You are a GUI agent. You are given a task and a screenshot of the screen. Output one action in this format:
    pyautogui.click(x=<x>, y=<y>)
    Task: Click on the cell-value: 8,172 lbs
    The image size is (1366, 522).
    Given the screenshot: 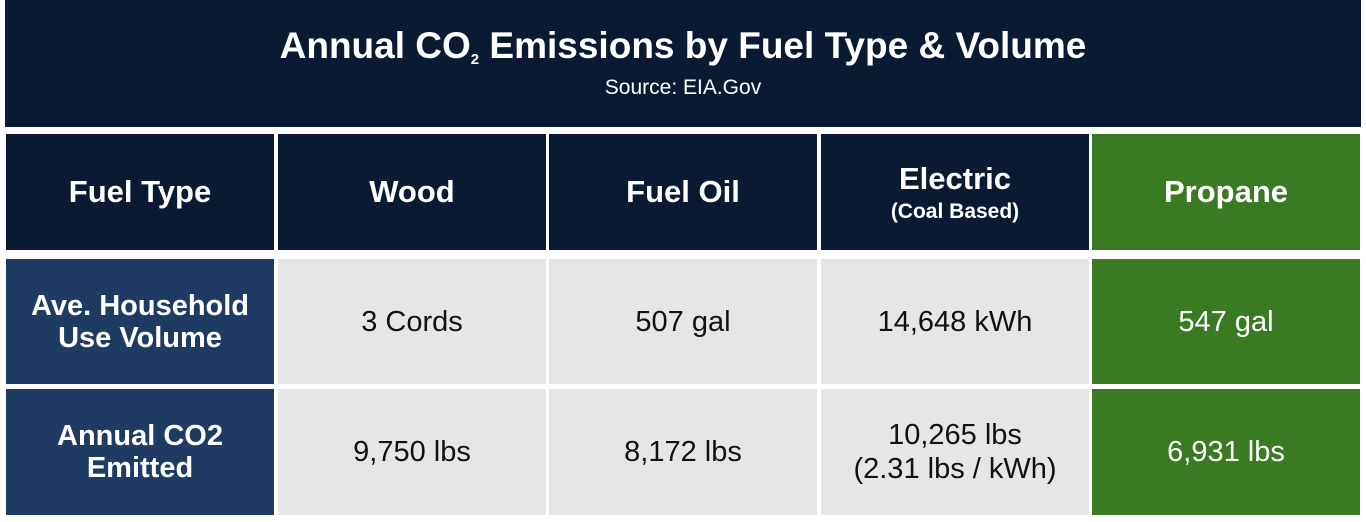 What is the action you would take?
    pyautogui.click(x=683, y=452)
    